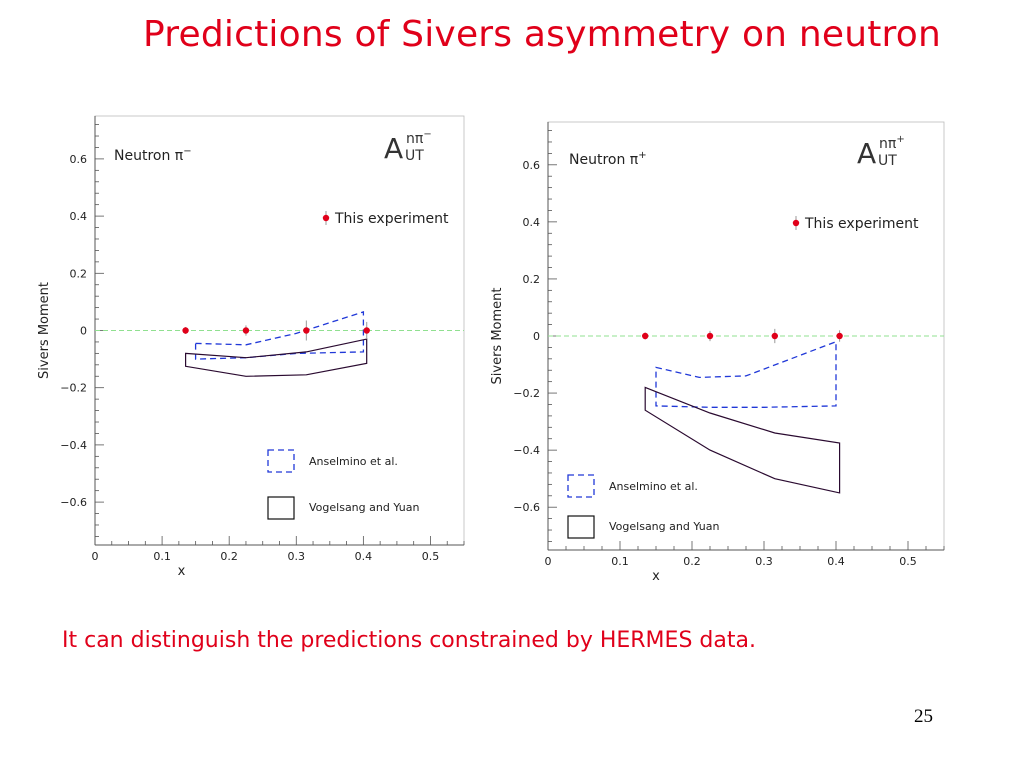 The width and height of the screenshot is (1024, 768). Describe the element at coordinates (608, 159) in the screenshot. I see `panel-label: Neutron π+` at that location.